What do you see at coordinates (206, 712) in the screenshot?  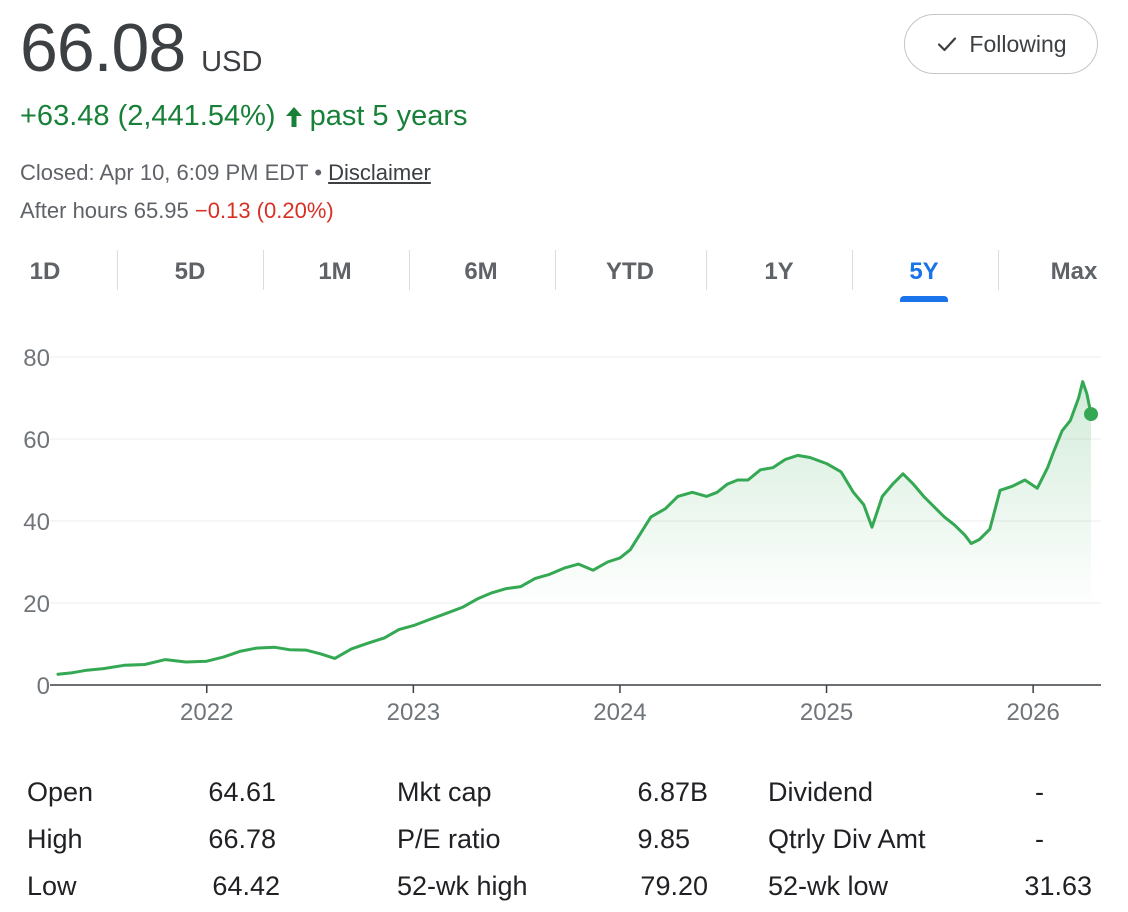 I see `x-tick-label: 2022` at bounding box center [206, 712].